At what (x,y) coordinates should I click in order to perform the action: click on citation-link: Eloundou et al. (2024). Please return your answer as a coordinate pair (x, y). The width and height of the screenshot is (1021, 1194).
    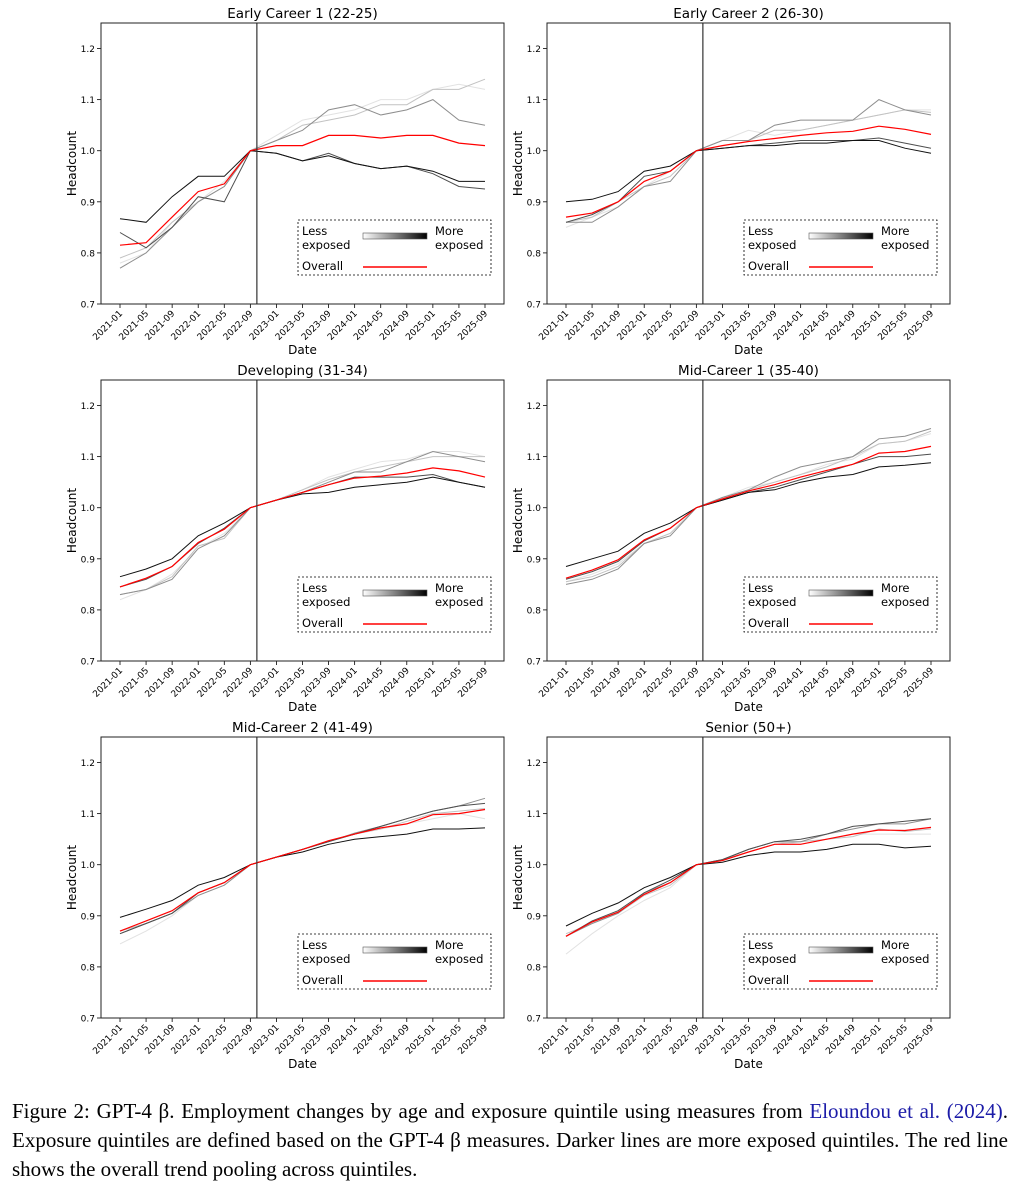
    Looking at the image, I should click on (906, 1111).